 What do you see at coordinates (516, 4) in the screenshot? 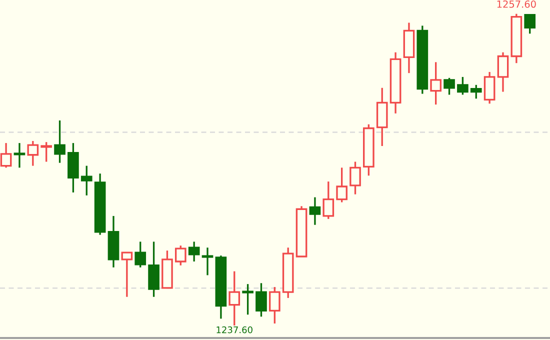
I see `annotation: 1257.60` at bounding box center [516, 4].